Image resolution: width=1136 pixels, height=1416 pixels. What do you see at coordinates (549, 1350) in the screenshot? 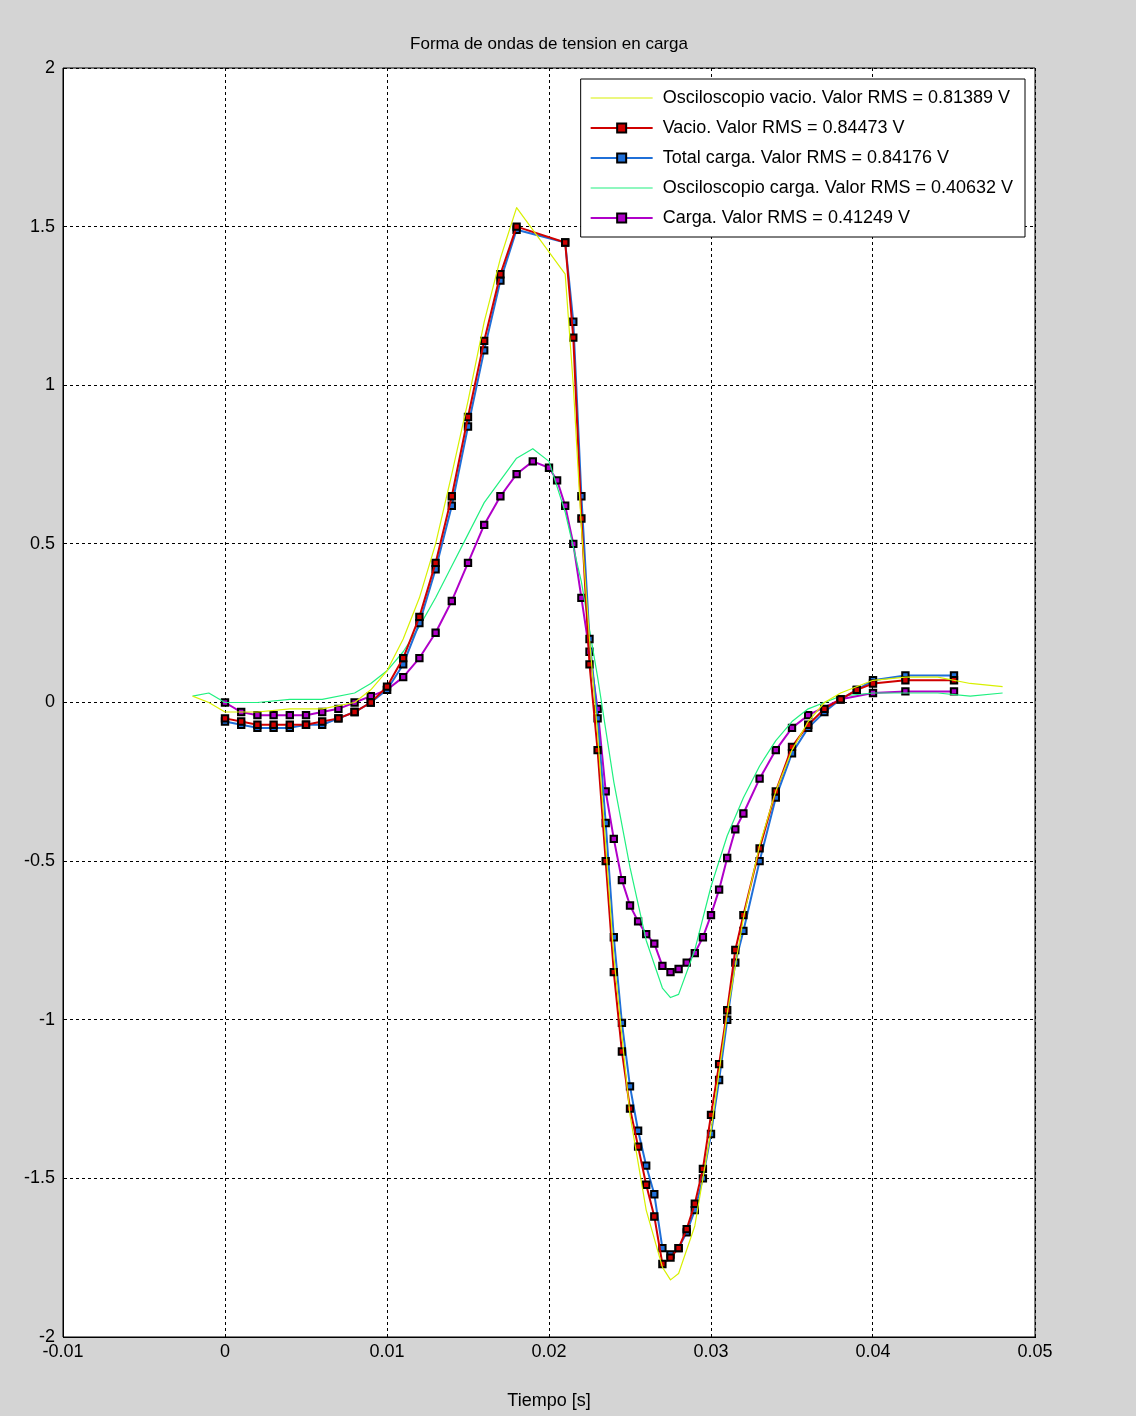
I see `x-tick-label: 0.02` at bounding box center [549, 1350].